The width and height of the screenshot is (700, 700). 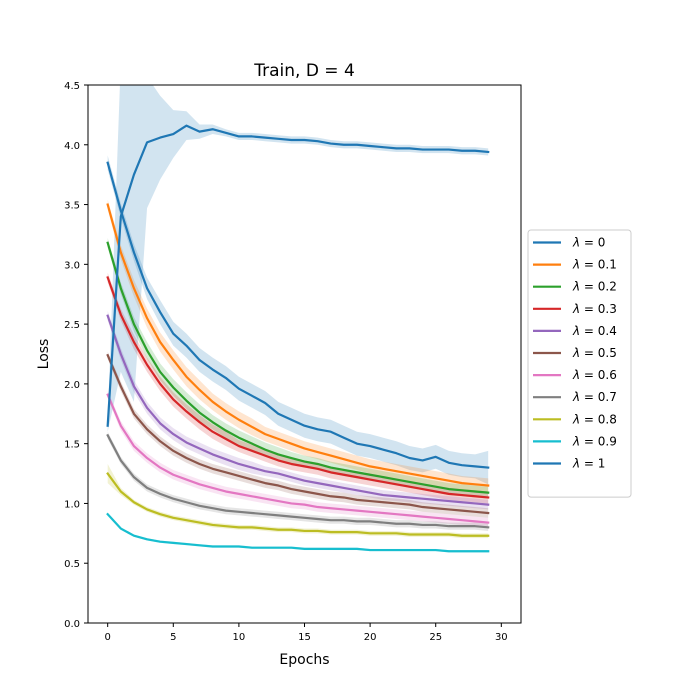 I want to click on legend-label: λ = 0.1, so click(x=594, y=265).